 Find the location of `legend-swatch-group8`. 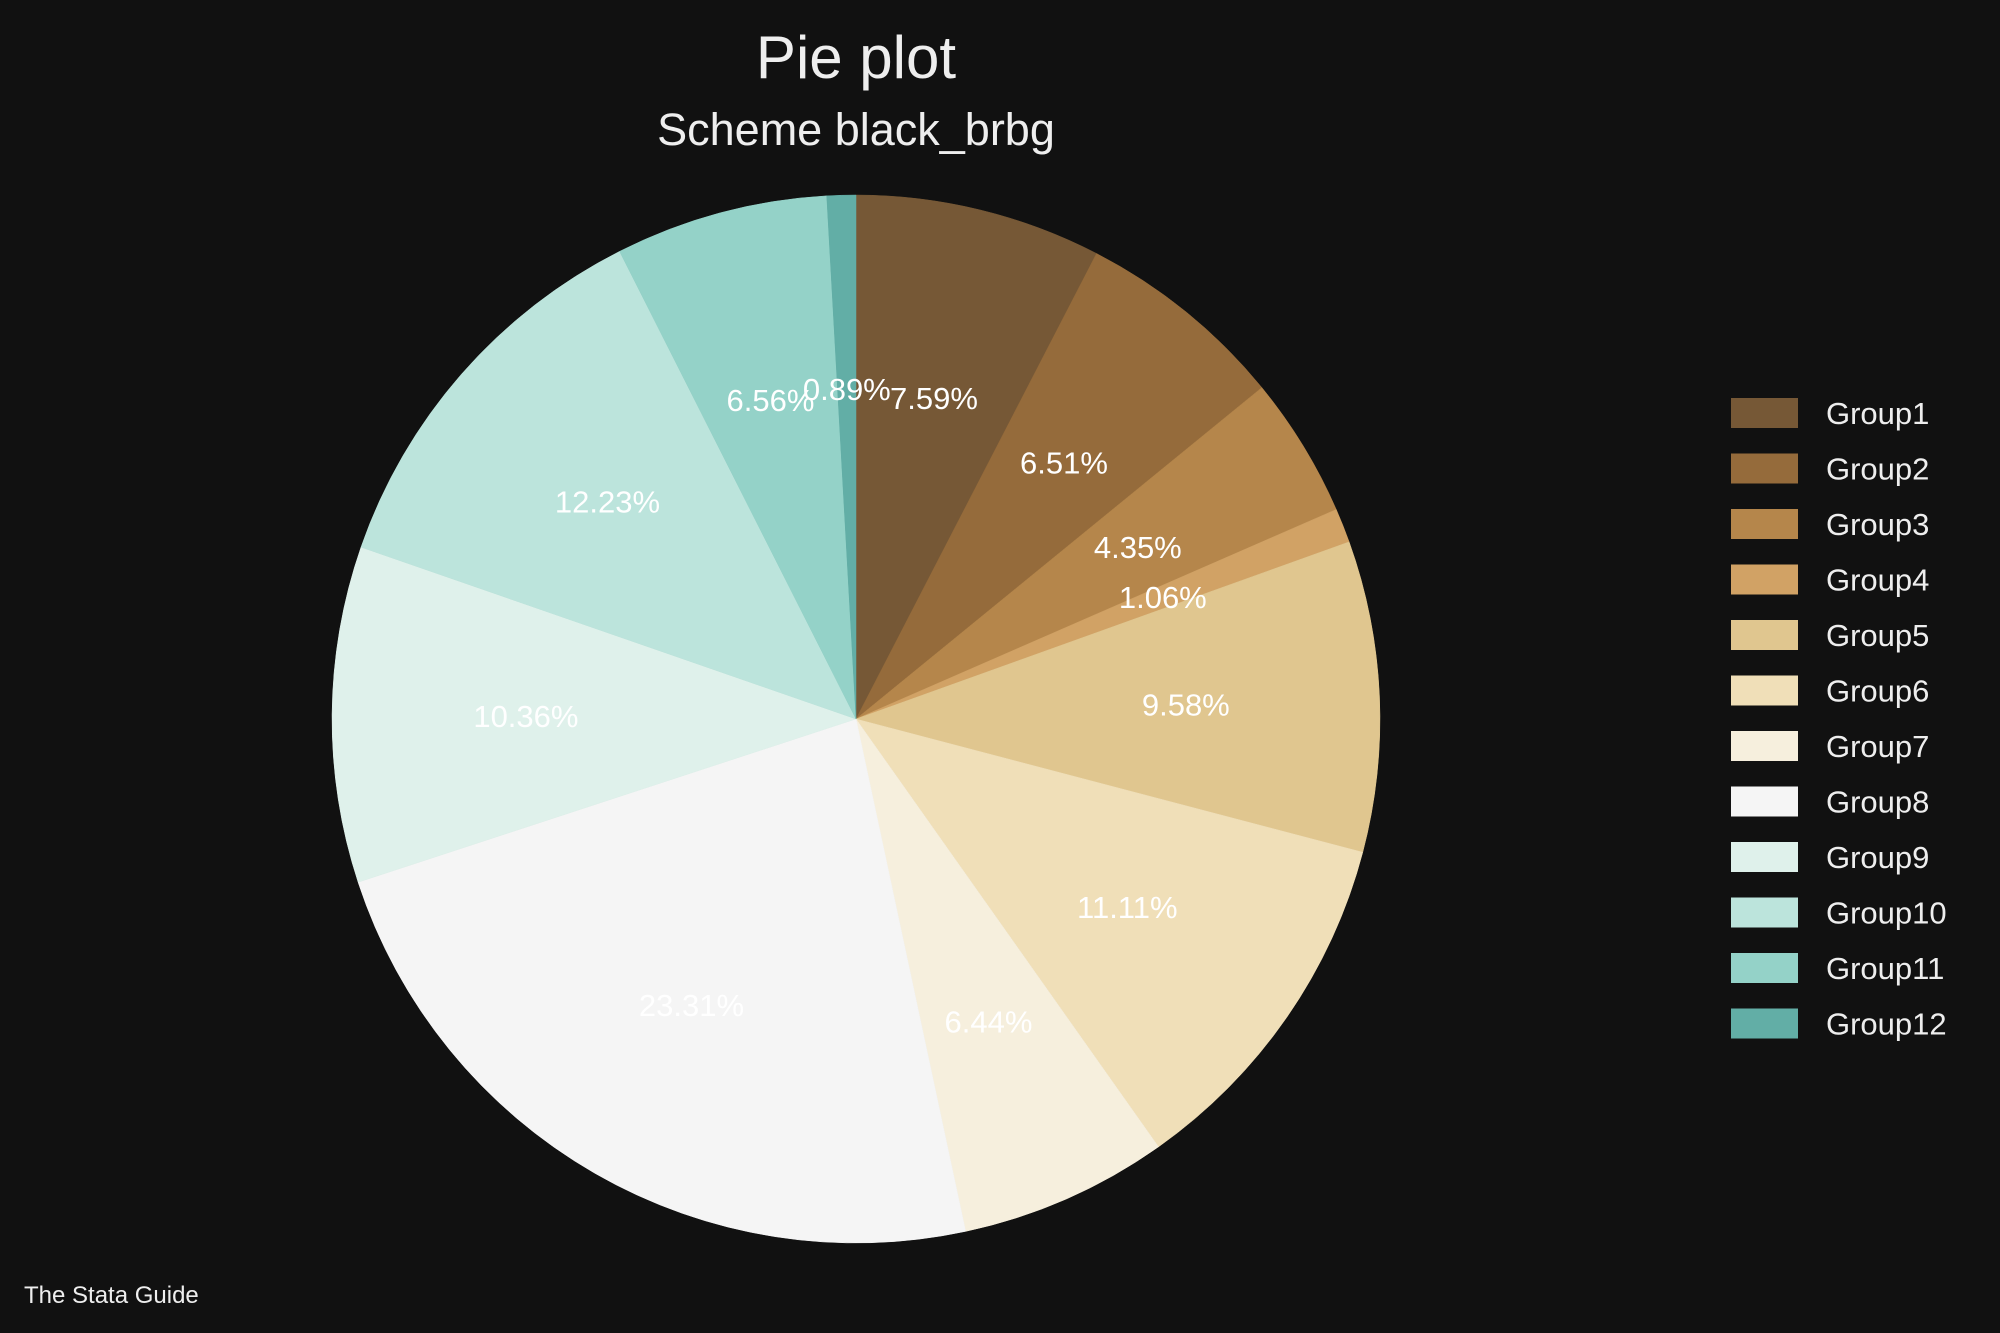

legend-swatch-group8 is located at coordinates (1764, 801).